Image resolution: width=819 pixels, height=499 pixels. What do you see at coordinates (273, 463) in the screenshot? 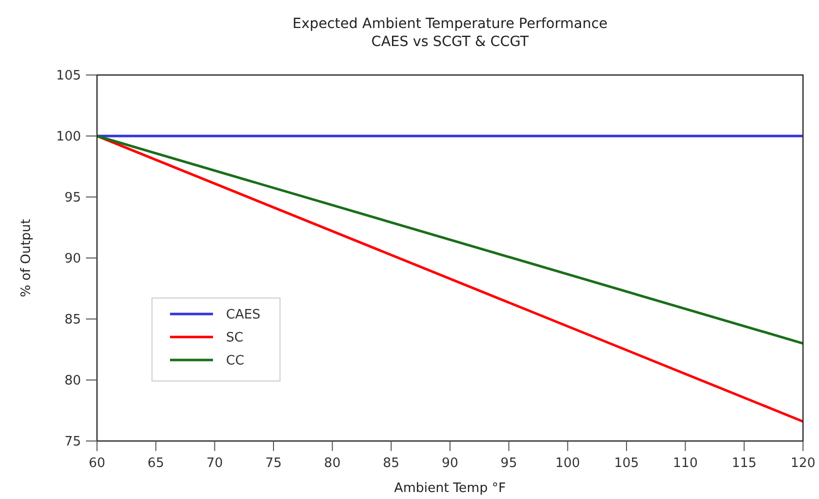
I see `x-tick-label: 75` at bounding box center [273, 463].